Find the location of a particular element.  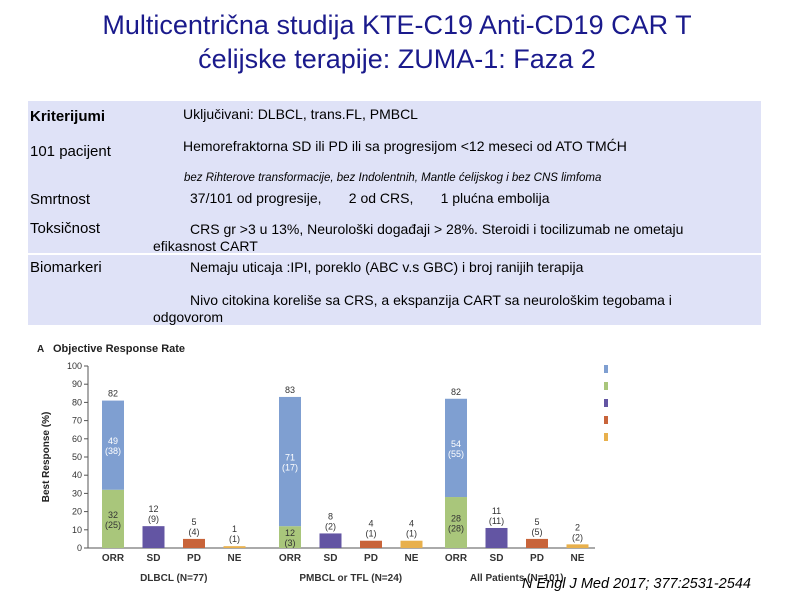

y-tick-label: 30 is located at coordinates (77, 493).